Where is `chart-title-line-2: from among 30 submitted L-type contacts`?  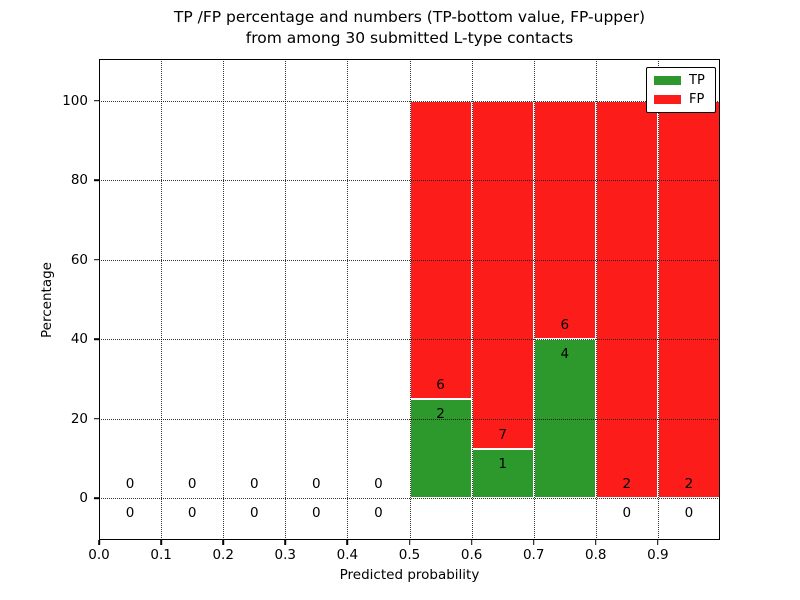
chart-title-line-2: from among 30 submitted L-type contacts is located at coordinates (409, 38).